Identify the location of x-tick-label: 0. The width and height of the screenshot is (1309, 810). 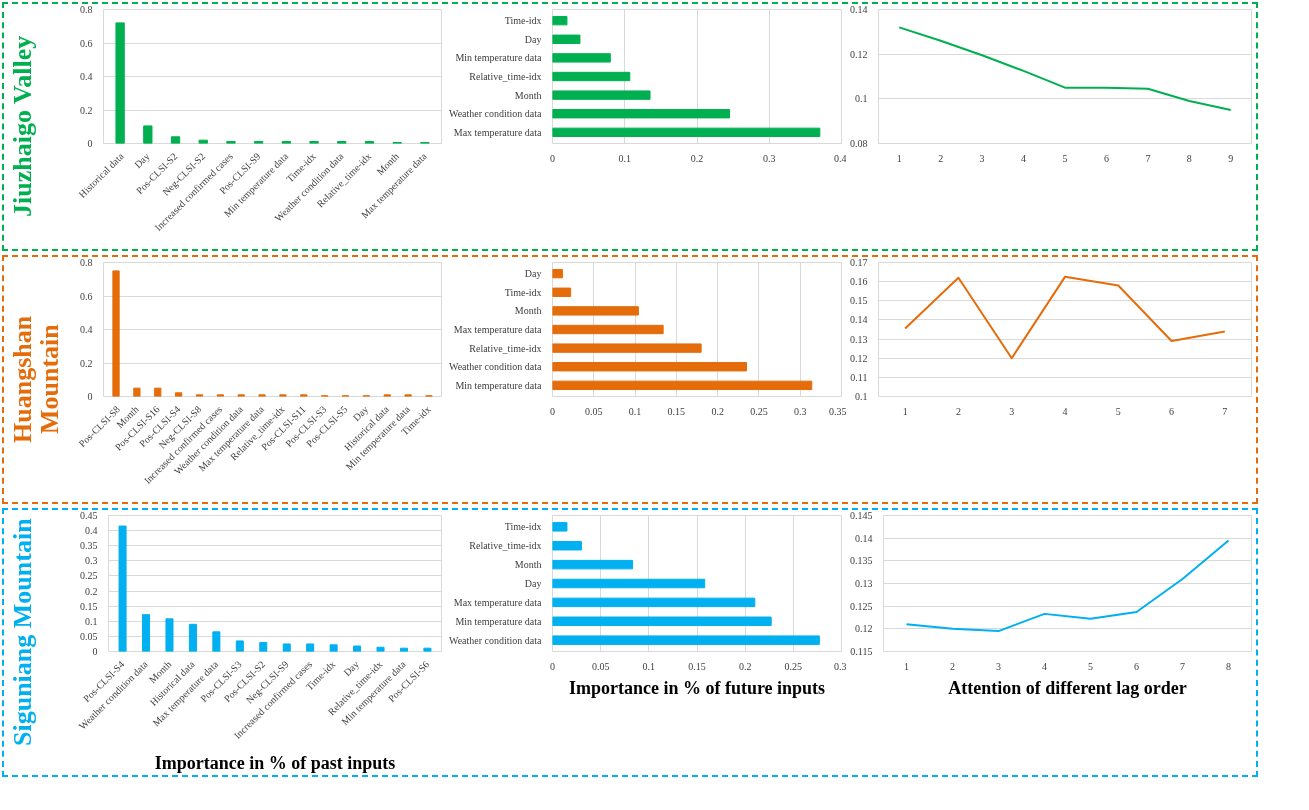
(552, 411).